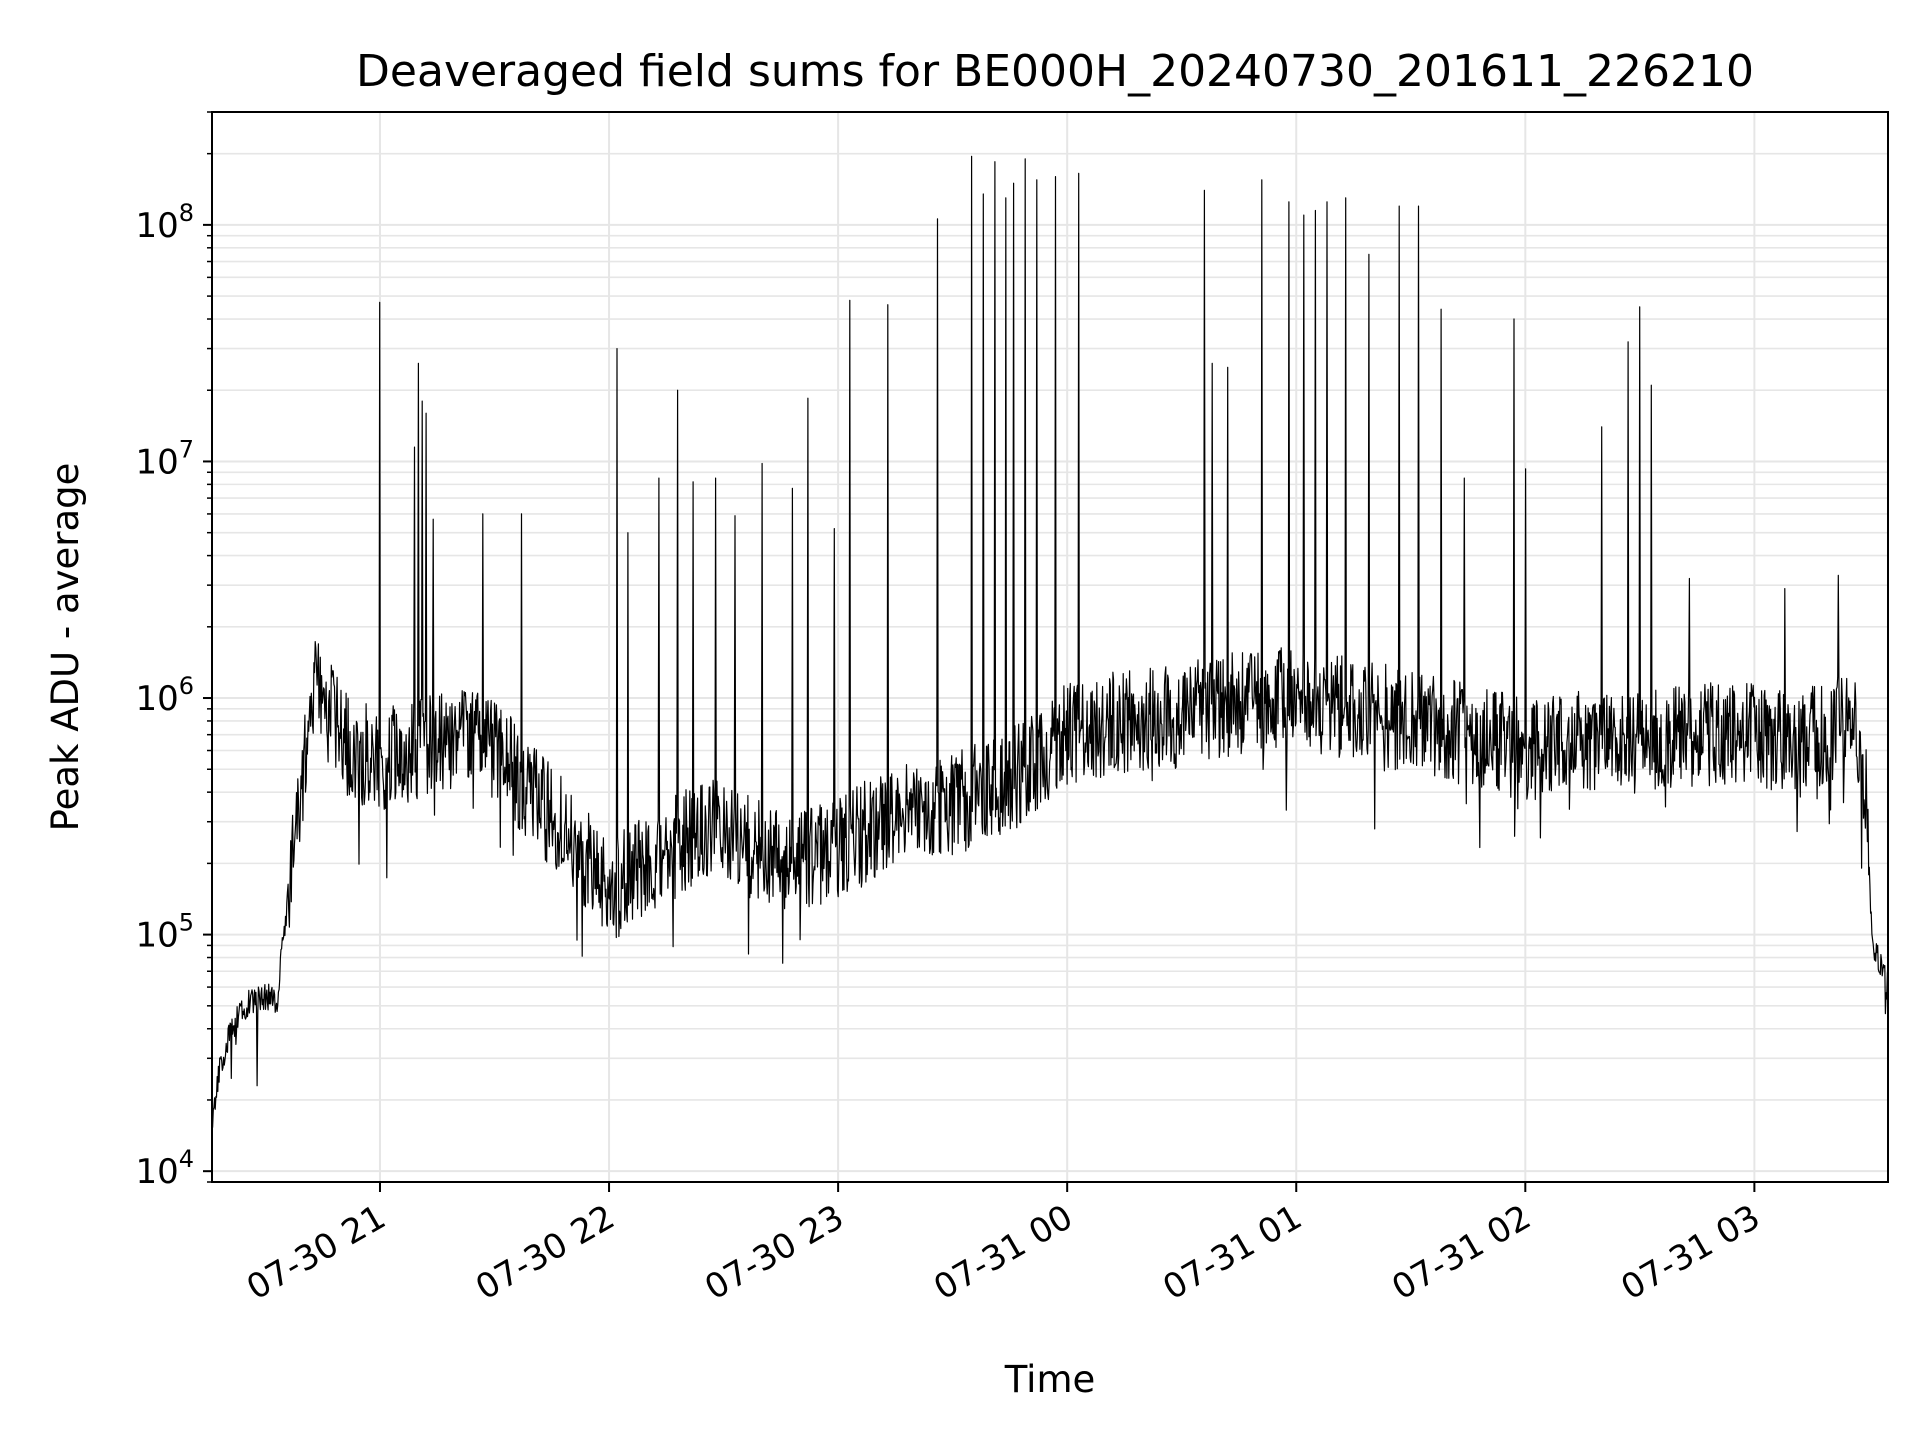 The width and height of the screenshot is (1920, 1440). What do you see at coordinates (186, 449) in the screenshot?
I see `y-tick-label-exponent: 7` at bounding box center [186, 449].